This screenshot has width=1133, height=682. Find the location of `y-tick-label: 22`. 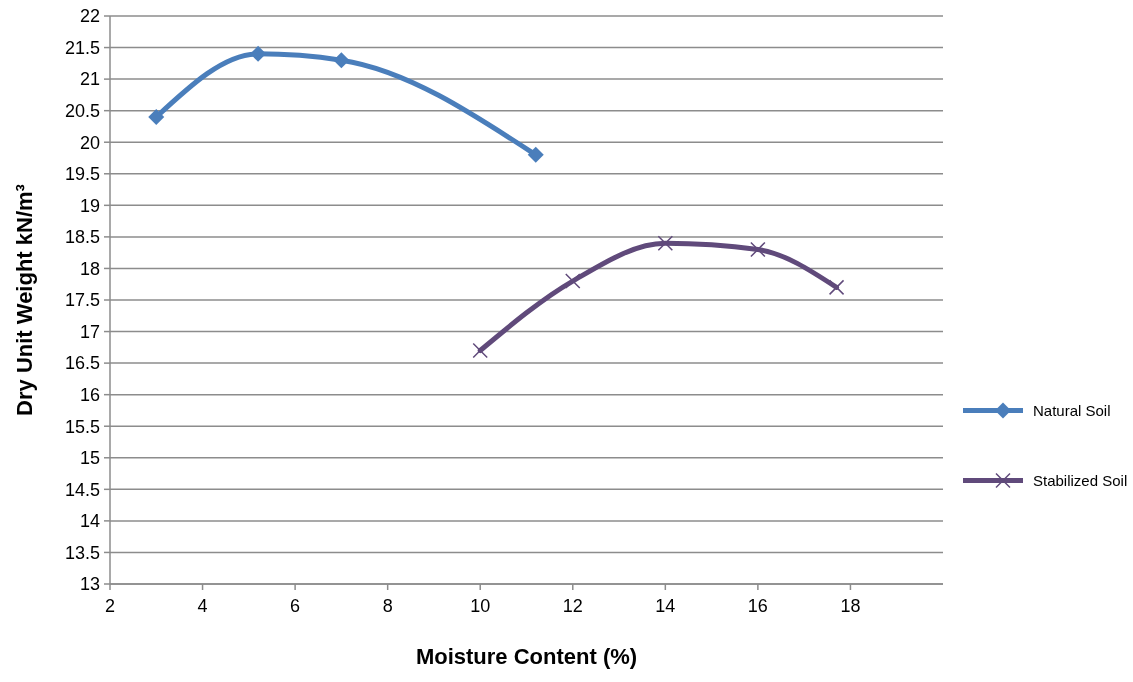

y-tick-label: 22 is located at coordinates (89, 16).